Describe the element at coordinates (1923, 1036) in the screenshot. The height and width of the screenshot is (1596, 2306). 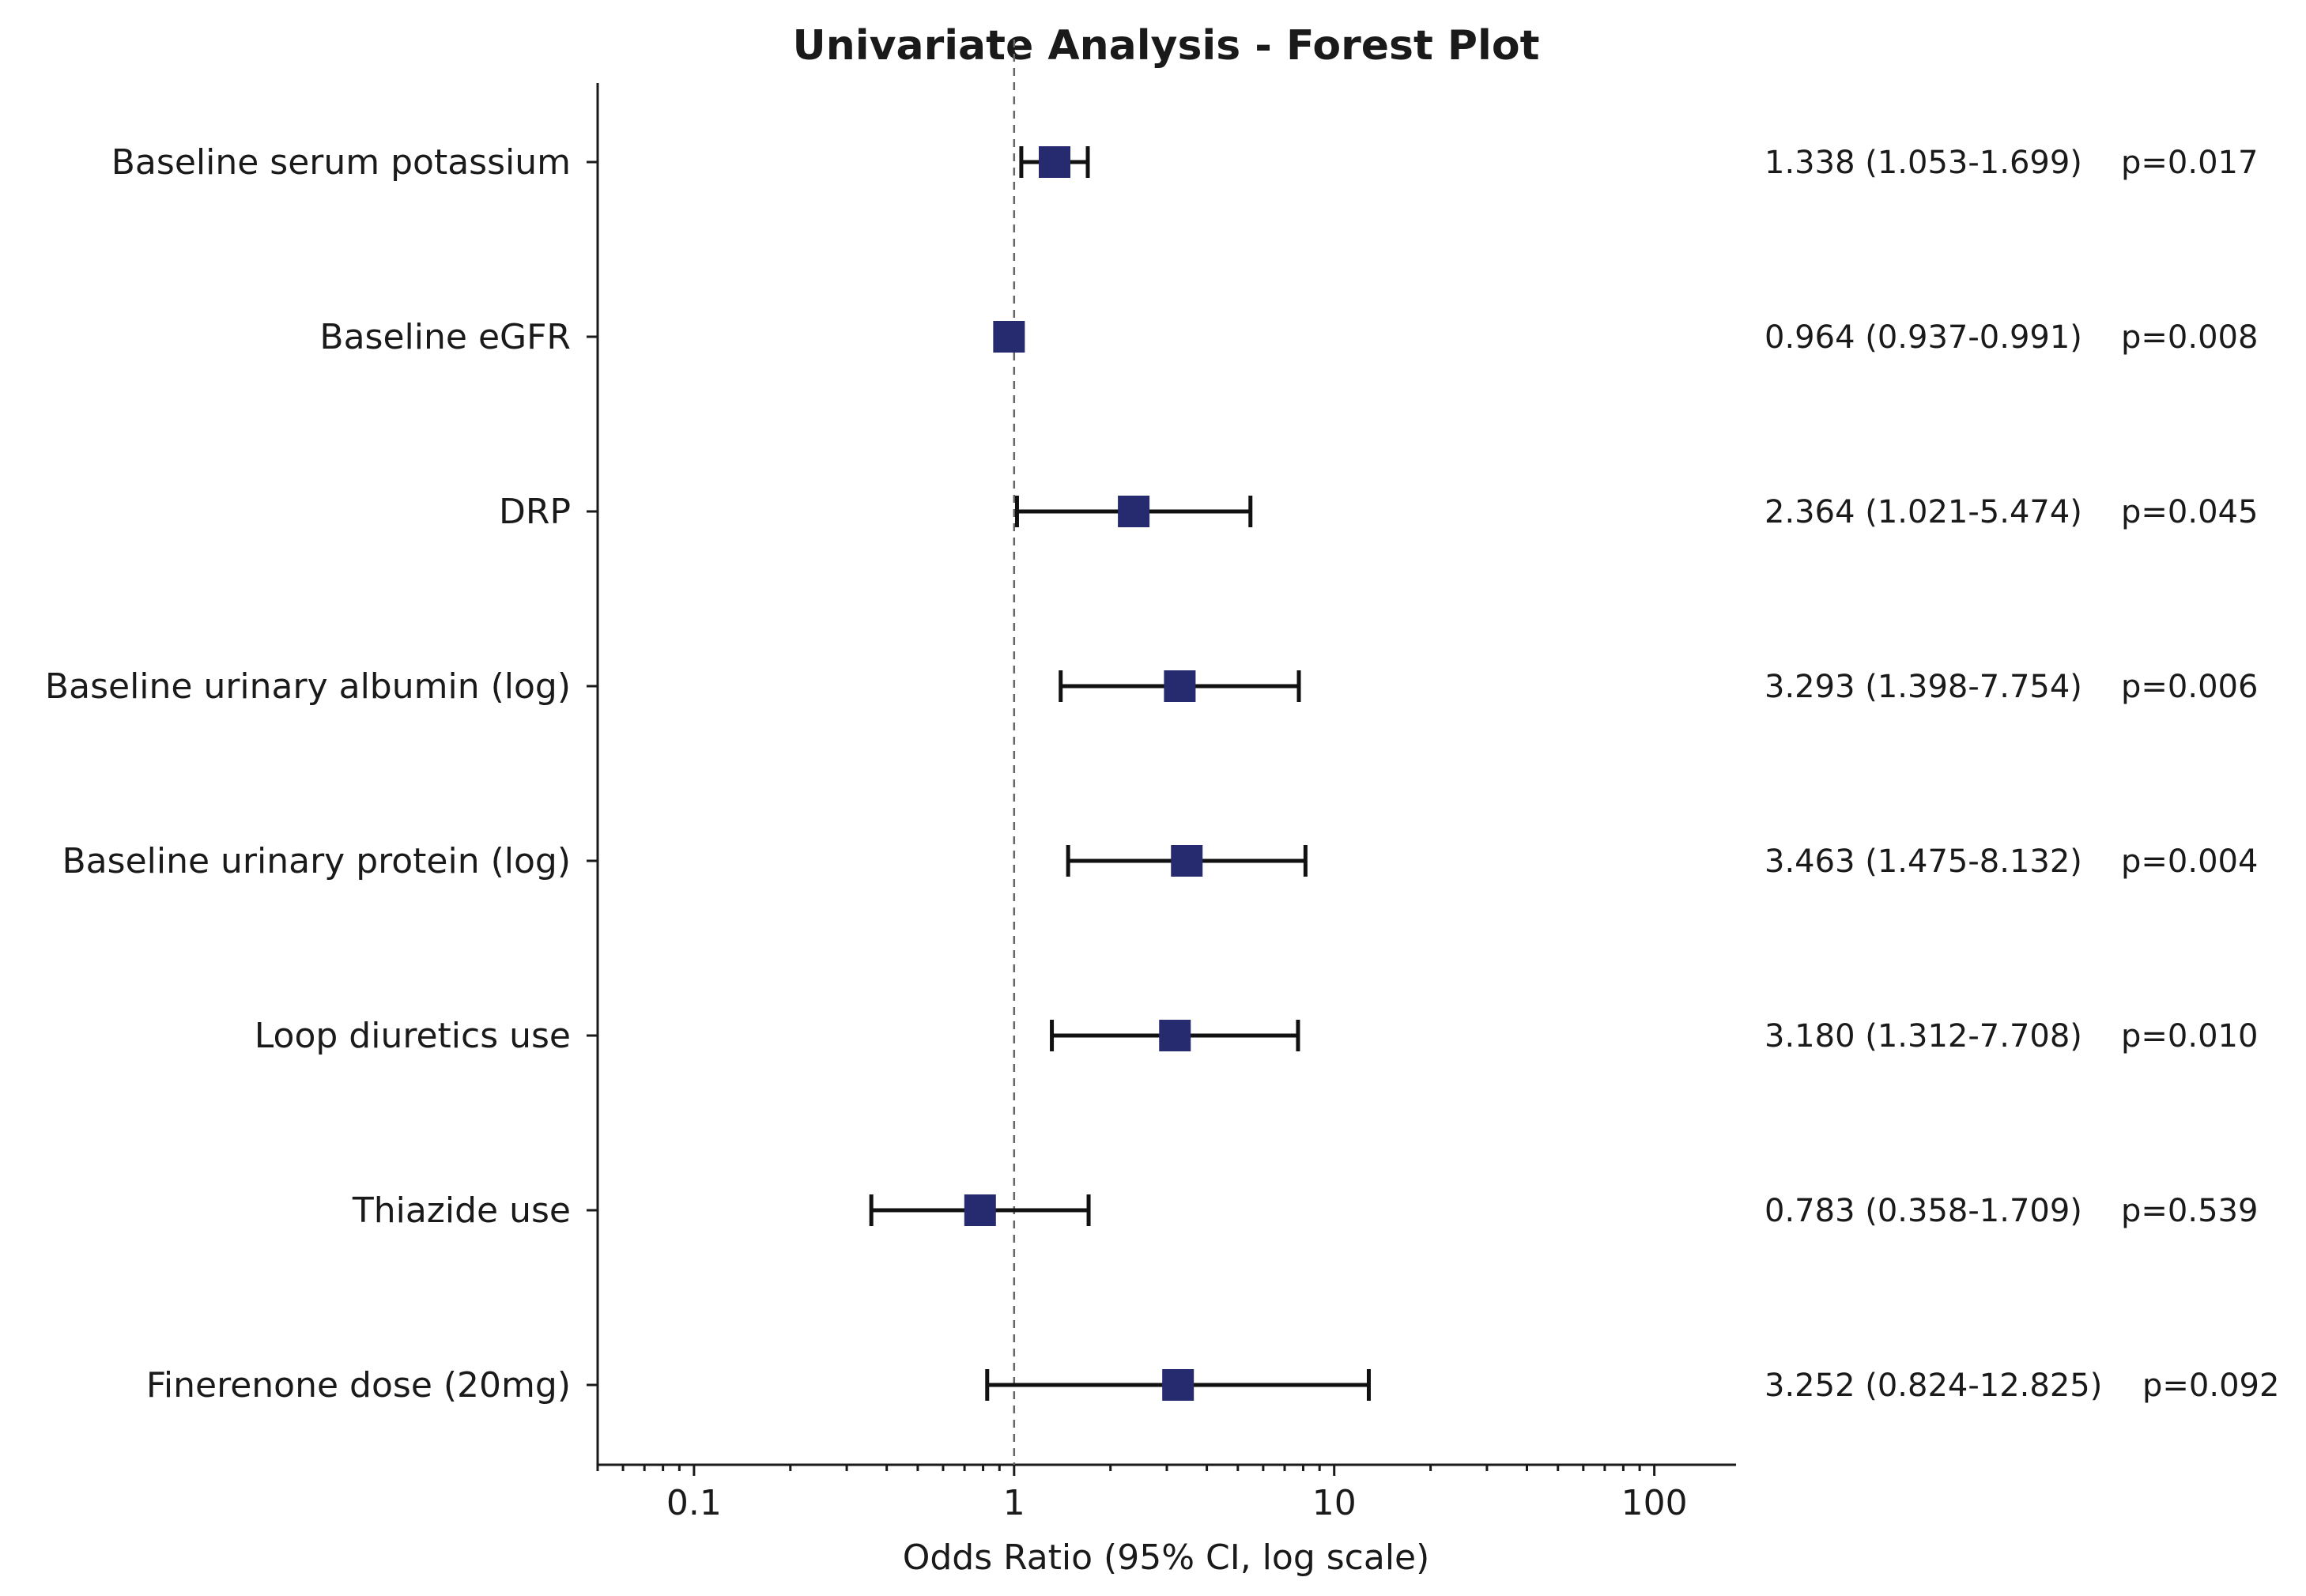
I see `or-ci-text: 3.180 (1.312-7.708)` at that location.